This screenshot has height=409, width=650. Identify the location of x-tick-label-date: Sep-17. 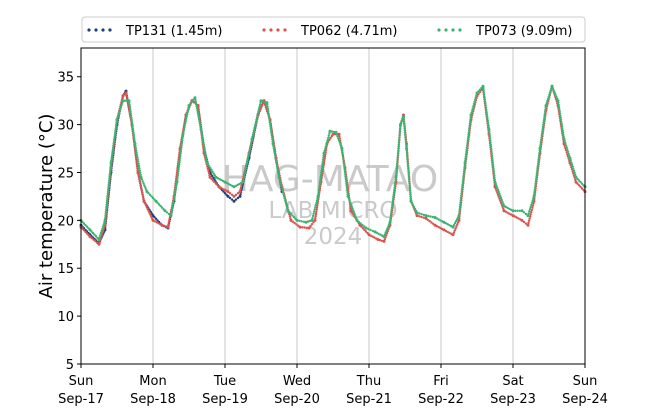
(81, 399).